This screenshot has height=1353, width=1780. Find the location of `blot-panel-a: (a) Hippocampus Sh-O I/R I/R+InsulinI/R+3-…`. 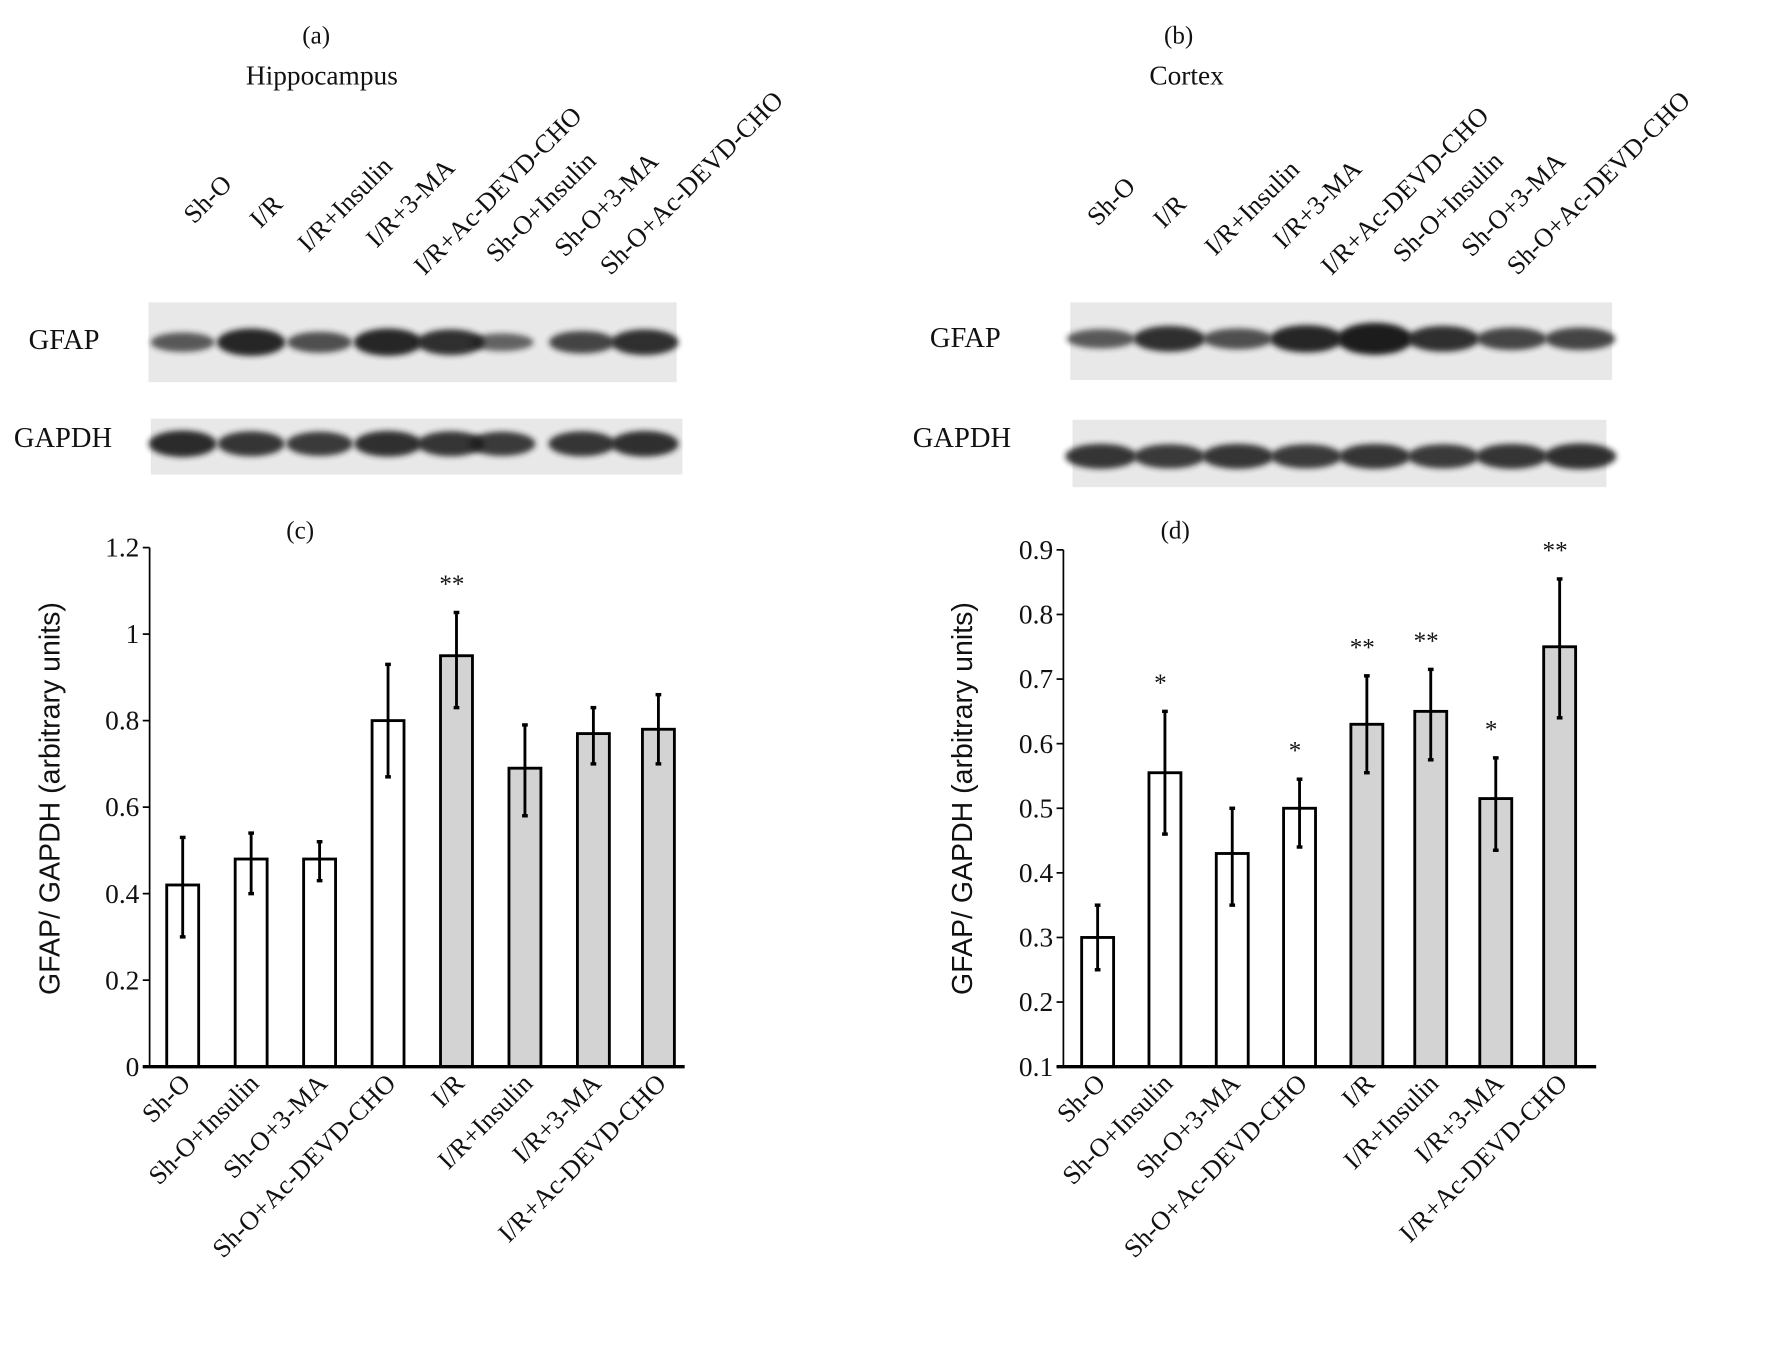

blot-panel-a: (a) Hippocampus Sh-O I/R I/R+InsulinI/R+3-… is located at coordinates (401, 248).